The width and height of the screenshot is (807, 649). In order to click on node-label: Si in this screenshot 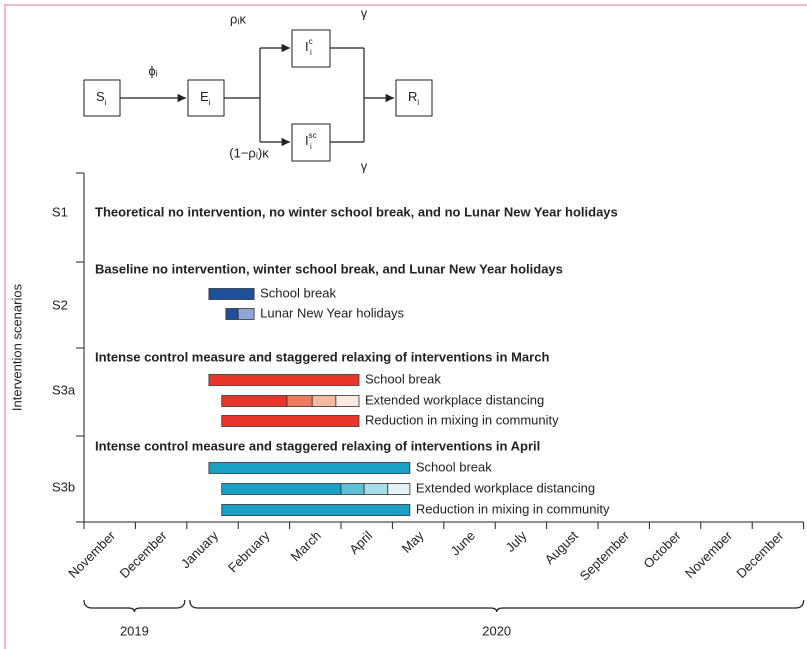, I will do `click(101, 98)`.